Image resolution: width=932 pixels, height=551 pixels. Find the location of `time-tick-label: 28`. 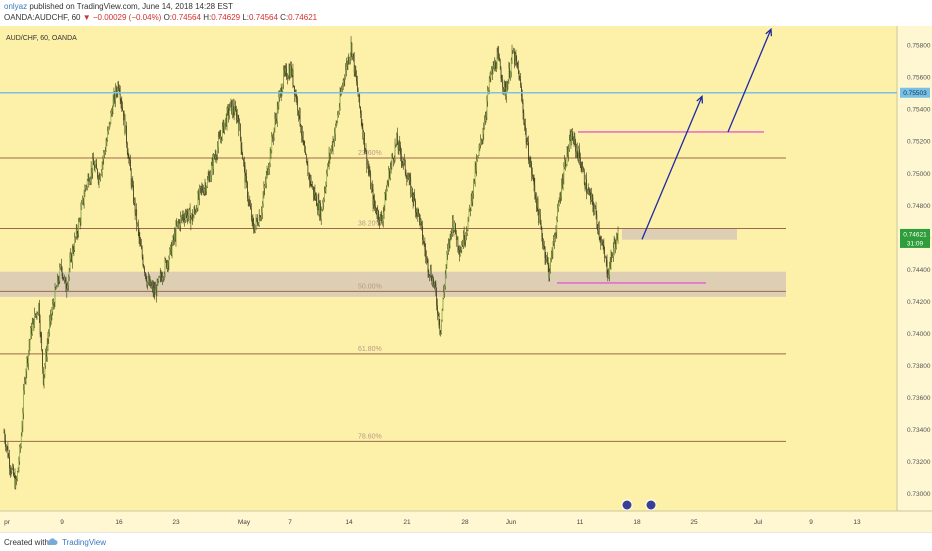

time-tick-label: 28 is located at coordinates (465, 522).